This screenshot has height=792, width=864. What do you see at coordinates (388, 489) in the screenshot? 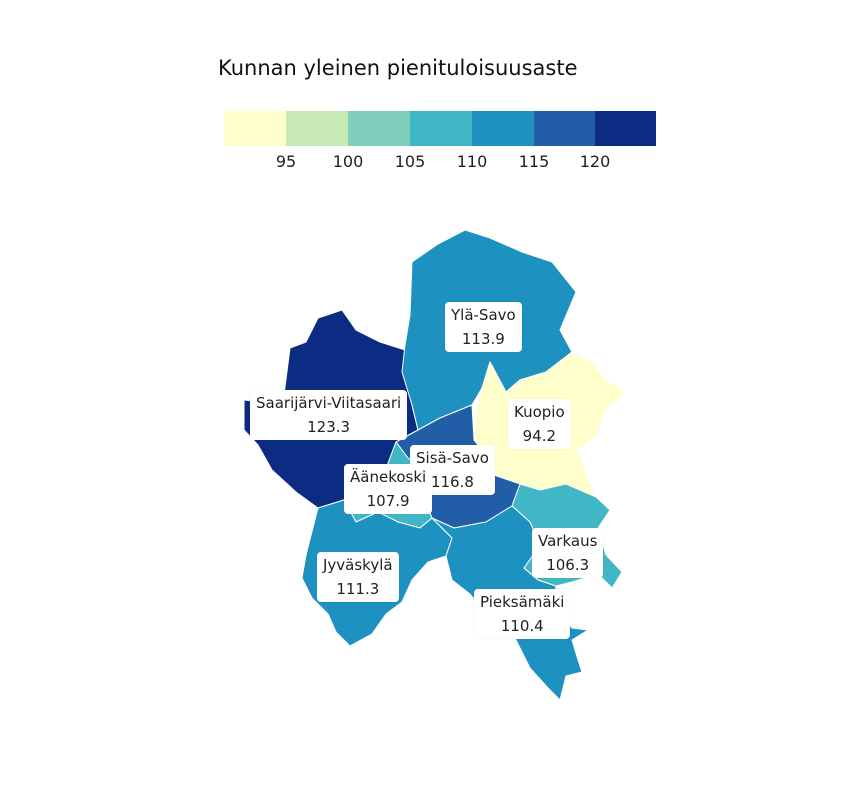
I see `region-label-aanekoski: Äänekoski 107.9` at bounding box center [388, 489].